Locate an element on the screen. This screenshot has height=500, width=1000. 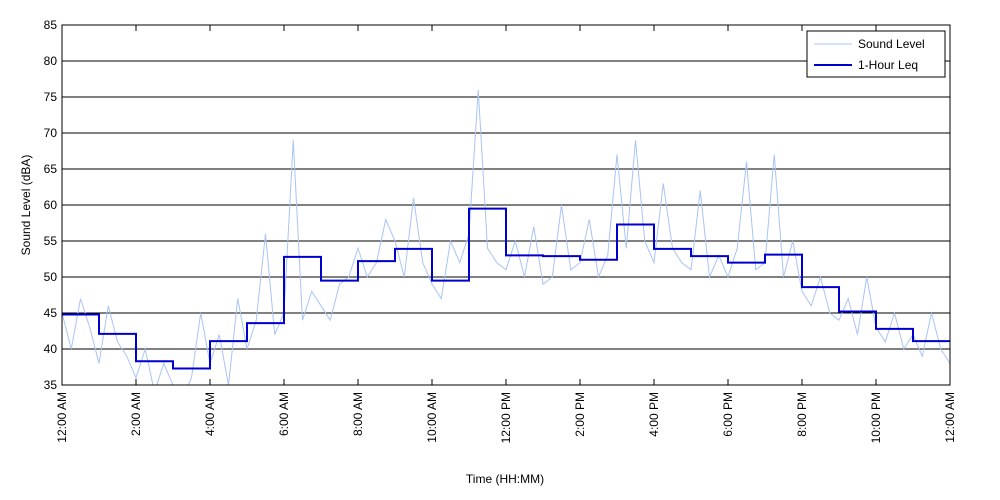
legend-box is located at coordinates (876, 54).